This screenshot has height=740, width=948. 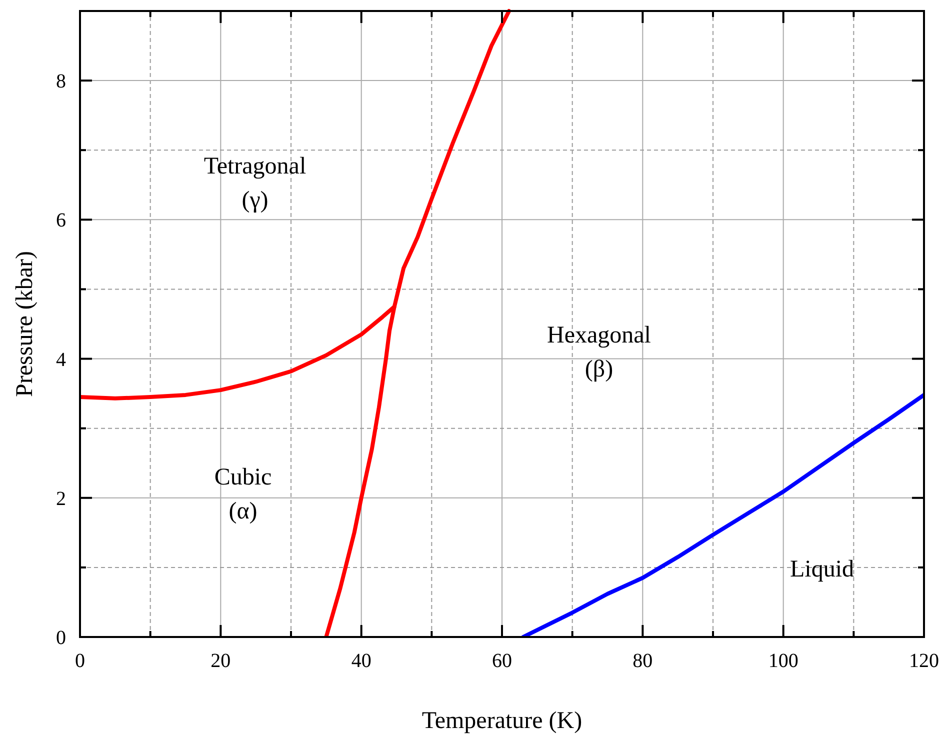 What do you see at coordinates (599, 352) in the screenshot?
I see `annotation: Hexagonal (β)` at bounding box center [599, 352].